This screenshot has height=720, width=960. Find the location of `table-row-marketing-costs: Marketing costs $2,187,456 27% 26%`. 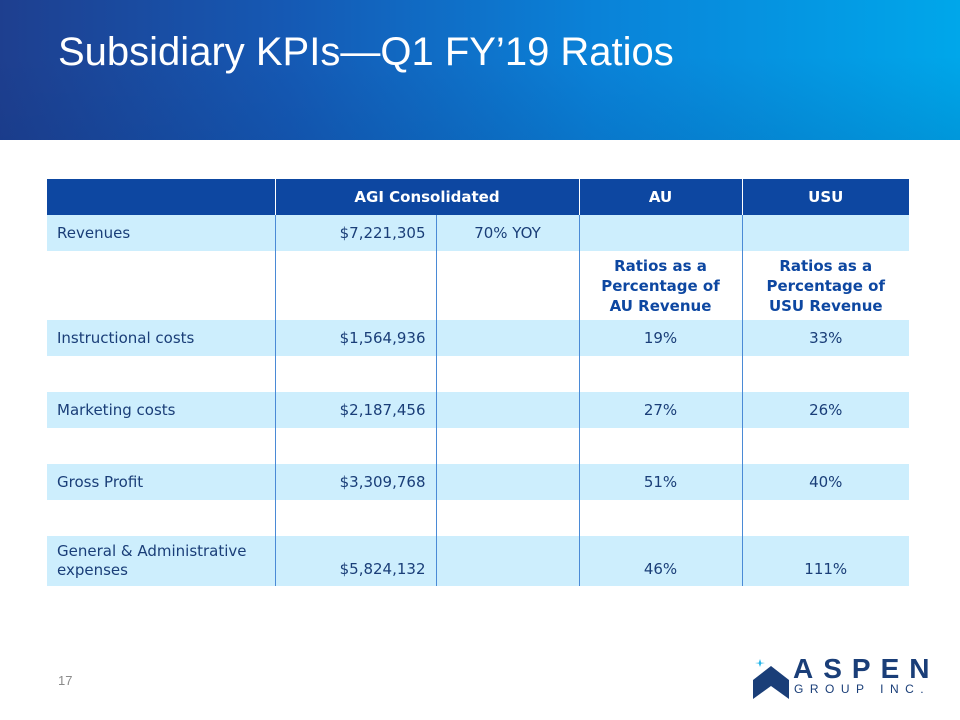

table-row-marketing-costs: Marketing costs $2,187,456 27% 26% is located at coordinates (478, 410).